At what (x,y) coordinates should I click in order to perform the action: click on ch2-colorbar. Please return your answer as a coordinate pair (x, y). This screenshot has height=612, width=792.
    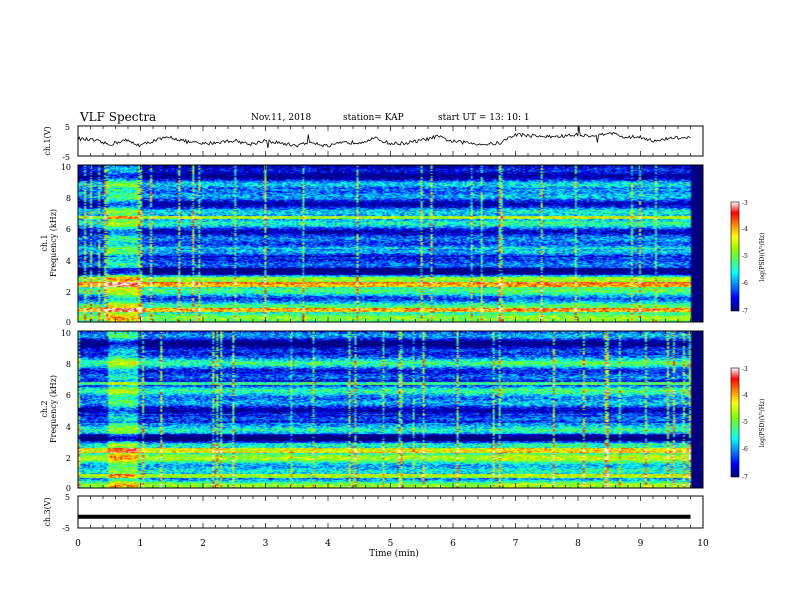
    Looking at the image, I should click on (735, 422).